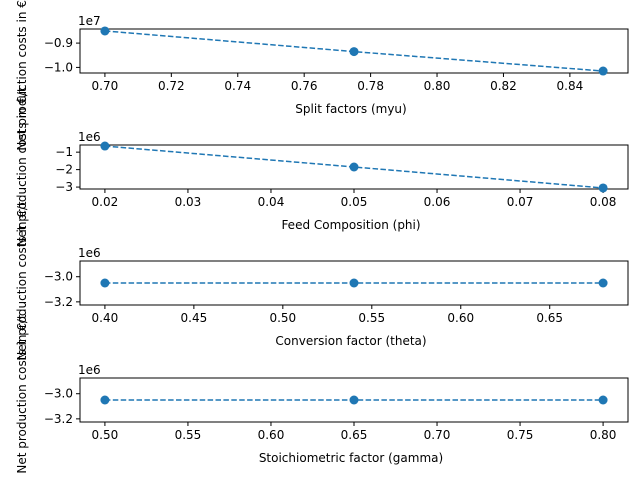  Describe the element at coordinates (237, 86) in the screenshot. I see `x-tick-label: 0.74` at that location.